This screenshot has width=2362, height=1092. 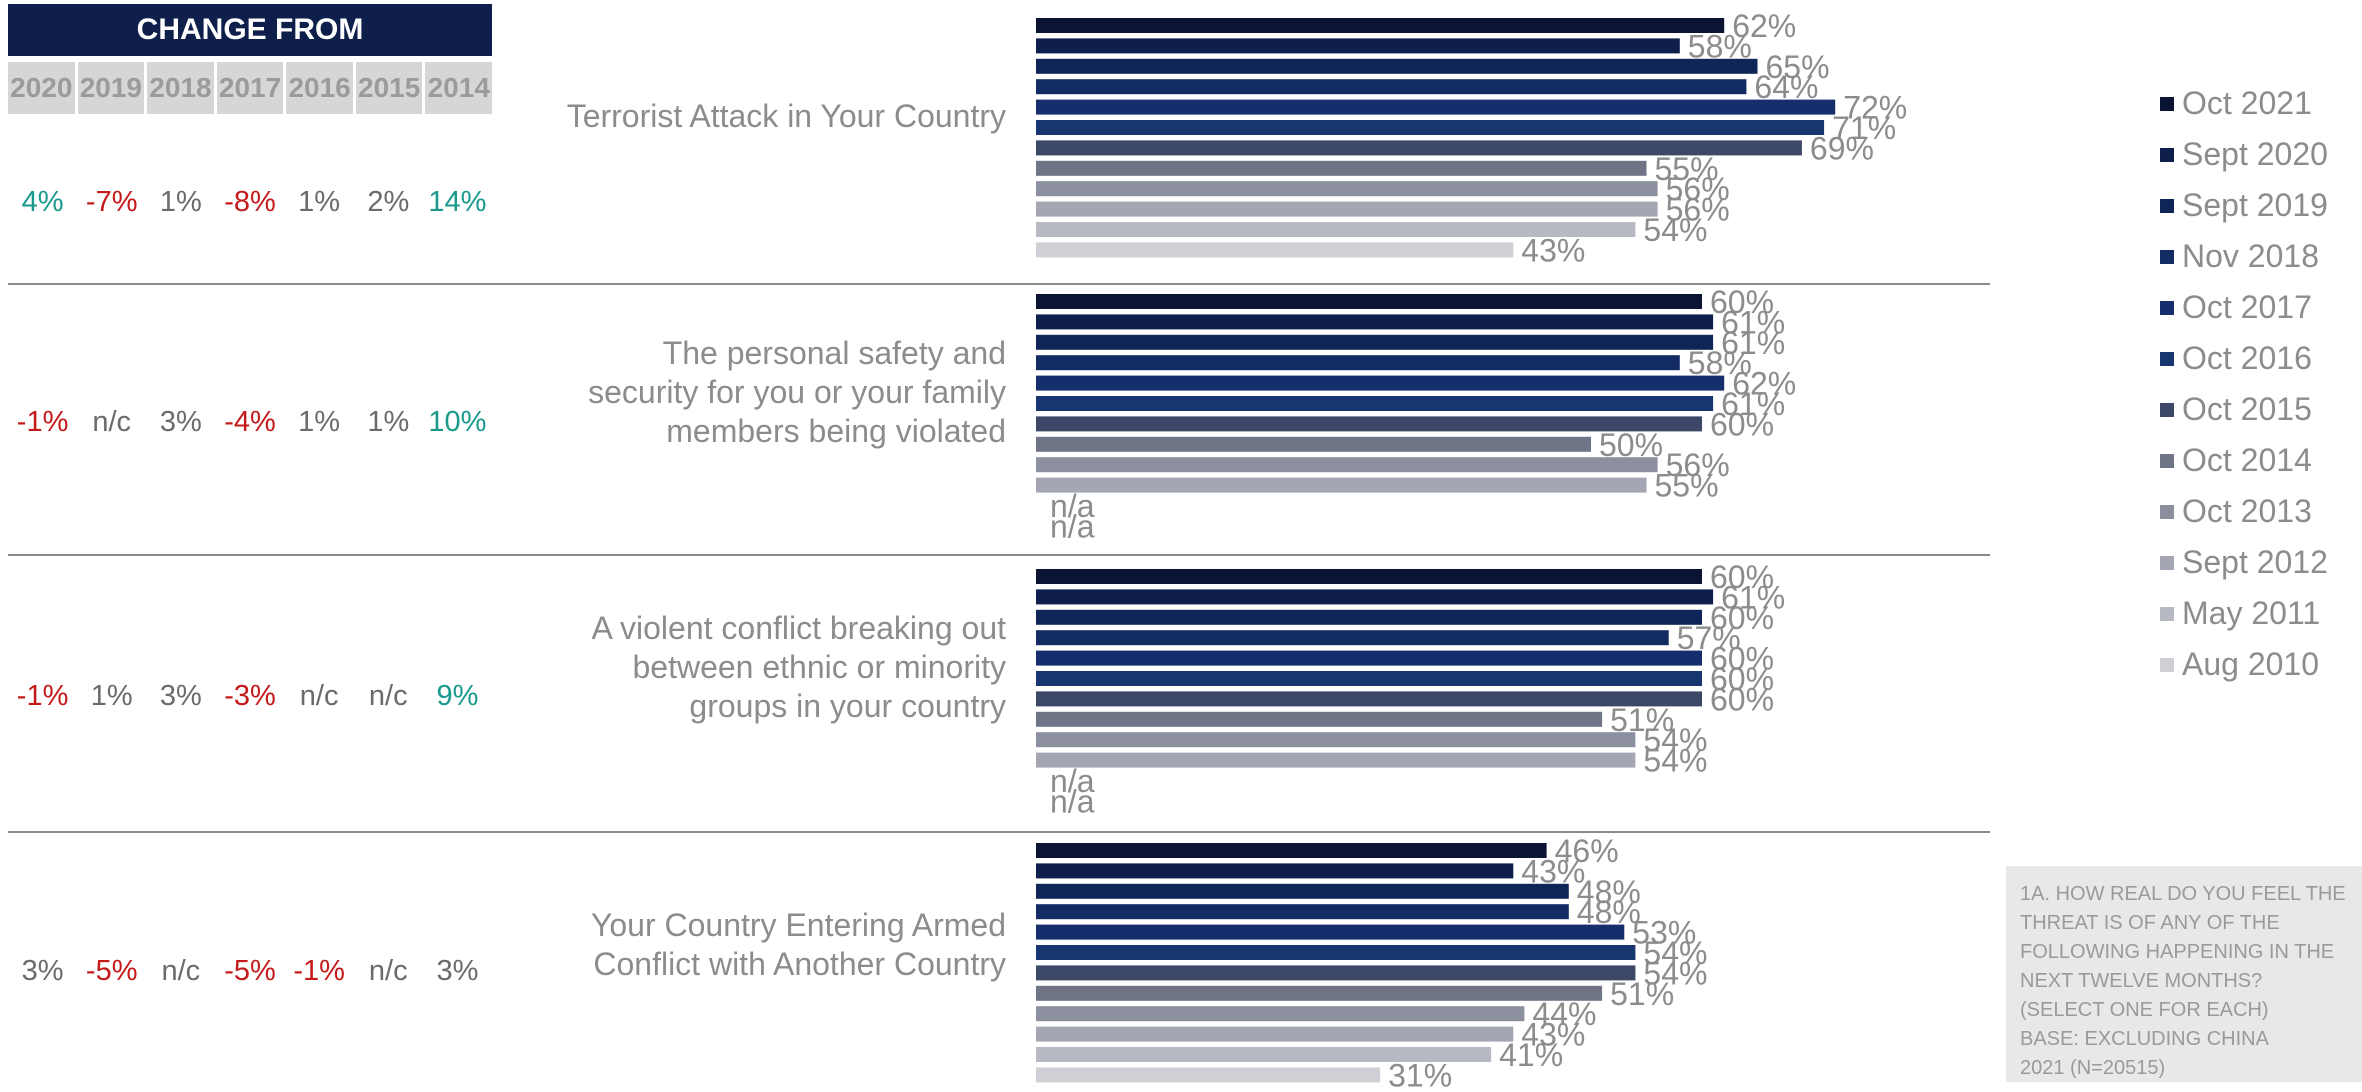 I want to click on change-value: 14%, so click(x=457, y=202).